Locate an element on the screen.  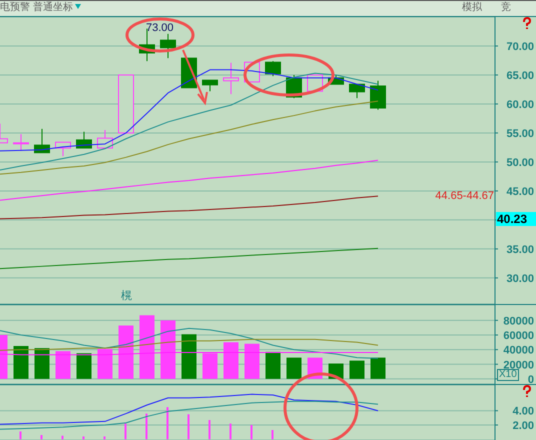
y-tick-label: 4.00 is located at coordinates (523, 412).